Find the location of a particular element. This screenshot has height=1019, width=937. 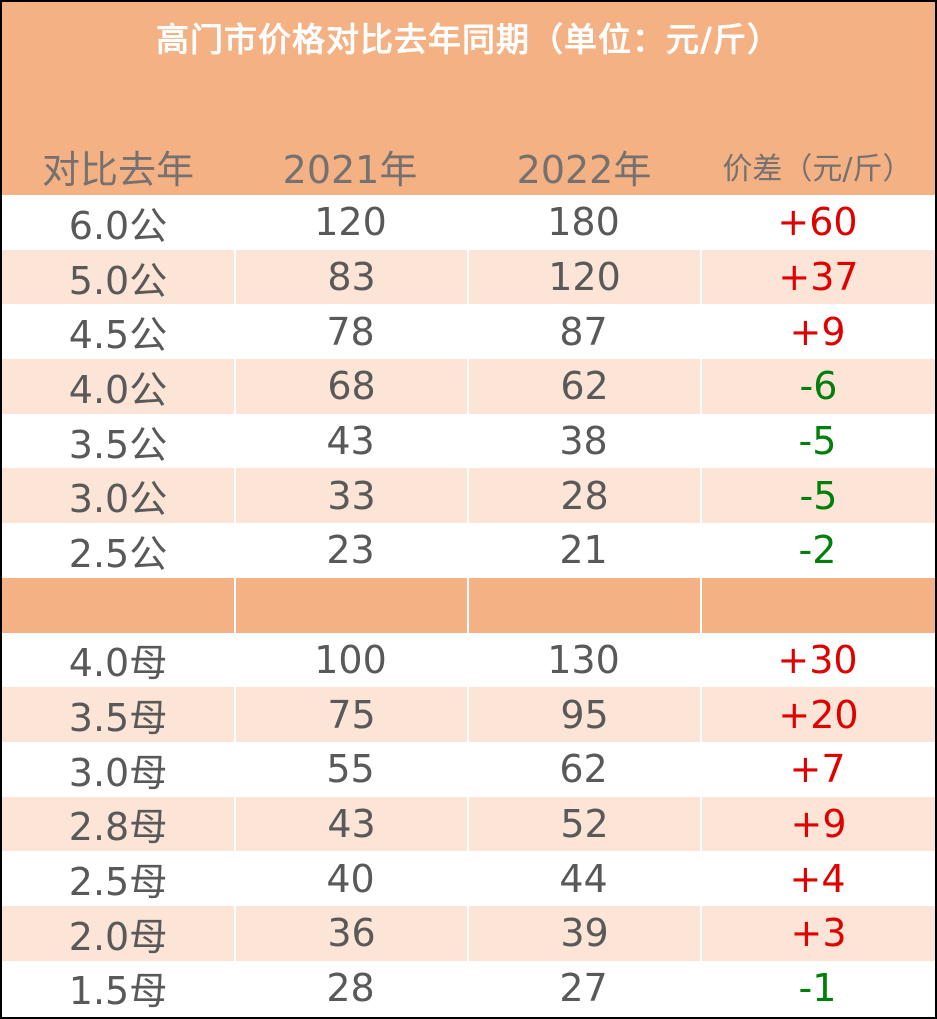

table-row: 2.0母 36 39 +3 is located at coordinates (468, 933).